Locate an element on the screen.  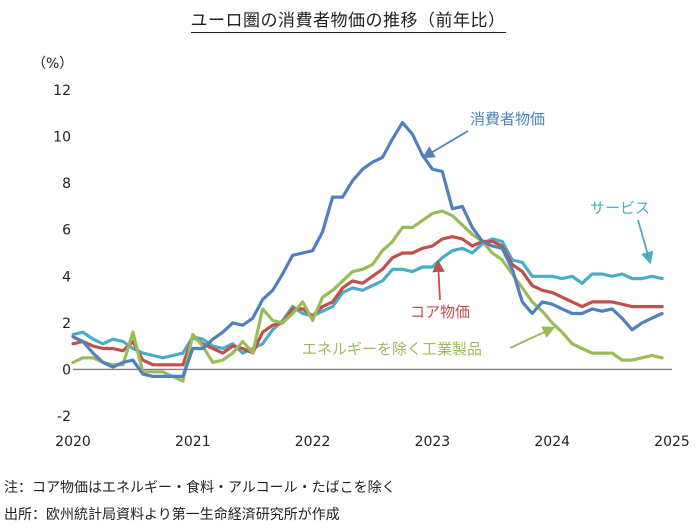
footnote-note: 注：コア物価はエネルギー・食料・アルコール・たばこを除く is located at coordinates (200, 488).